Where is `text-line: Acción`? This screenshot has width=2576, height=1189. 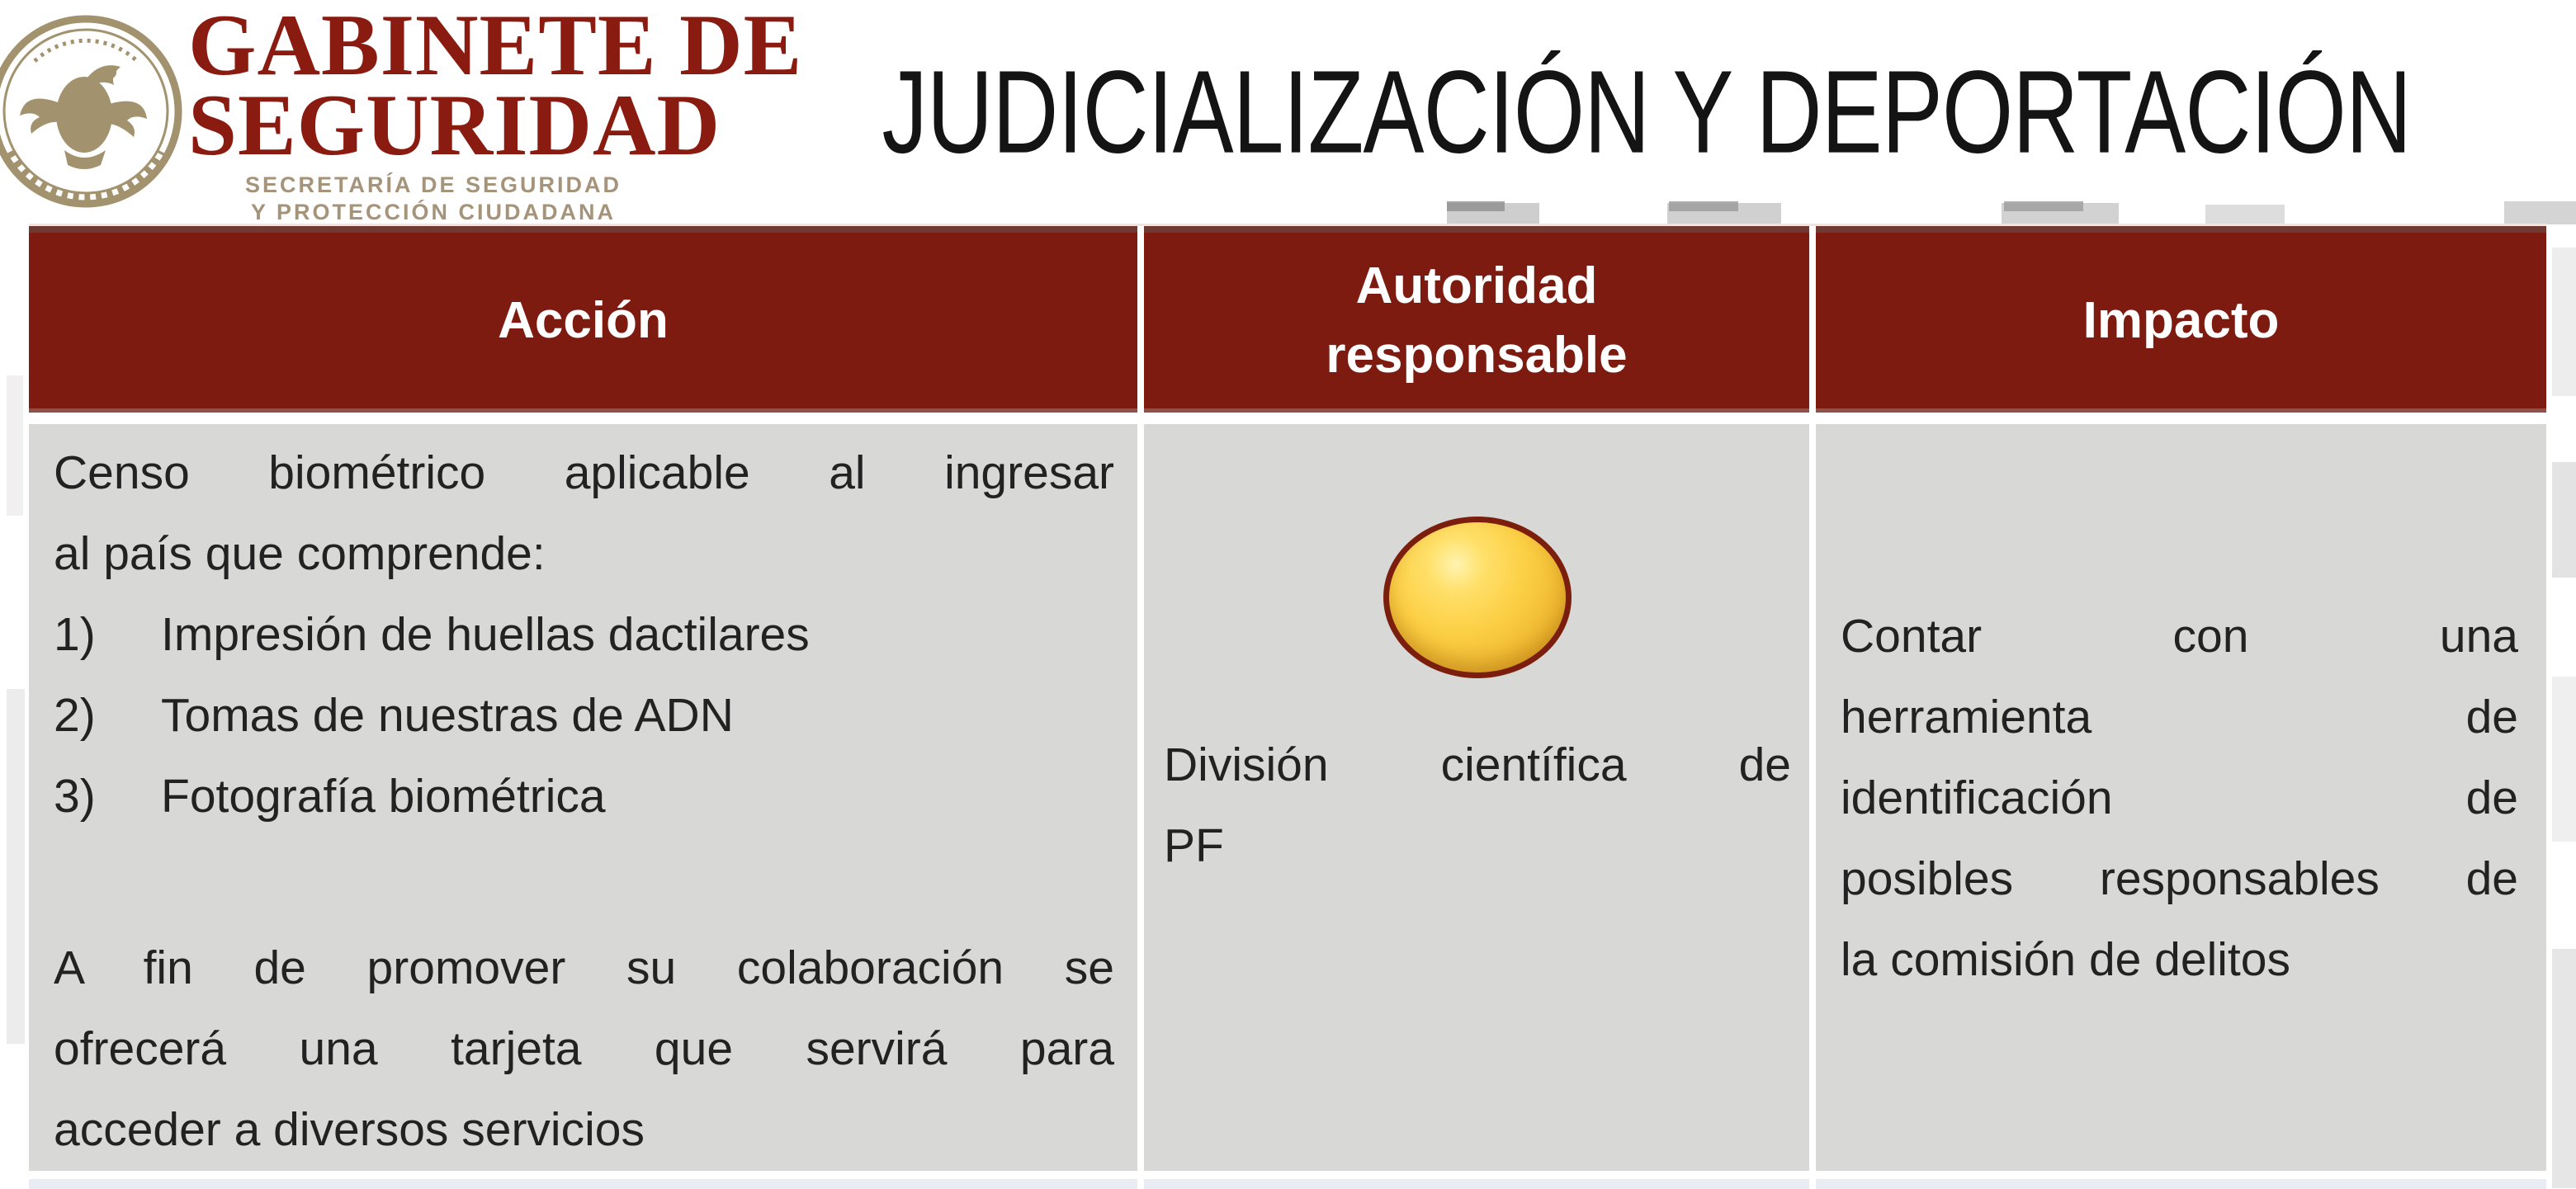 text-line: Acción is located at coordinates (583, 320).